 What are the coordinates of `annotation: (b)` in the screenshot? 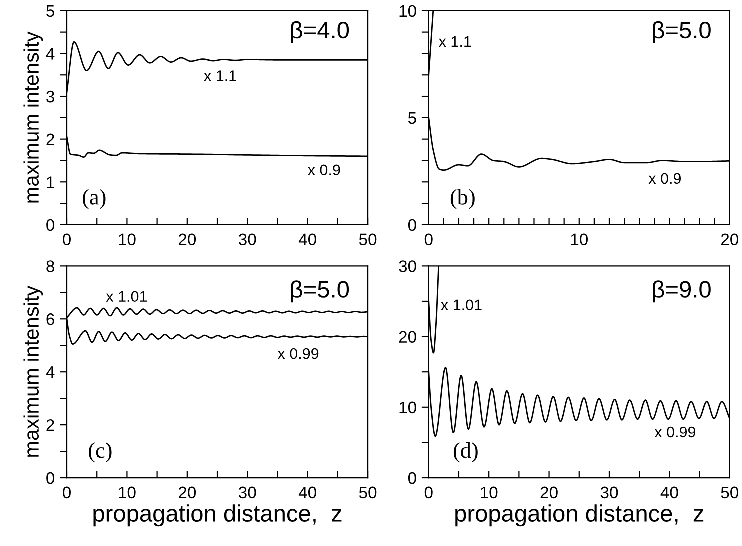 It's located at (462, 199).